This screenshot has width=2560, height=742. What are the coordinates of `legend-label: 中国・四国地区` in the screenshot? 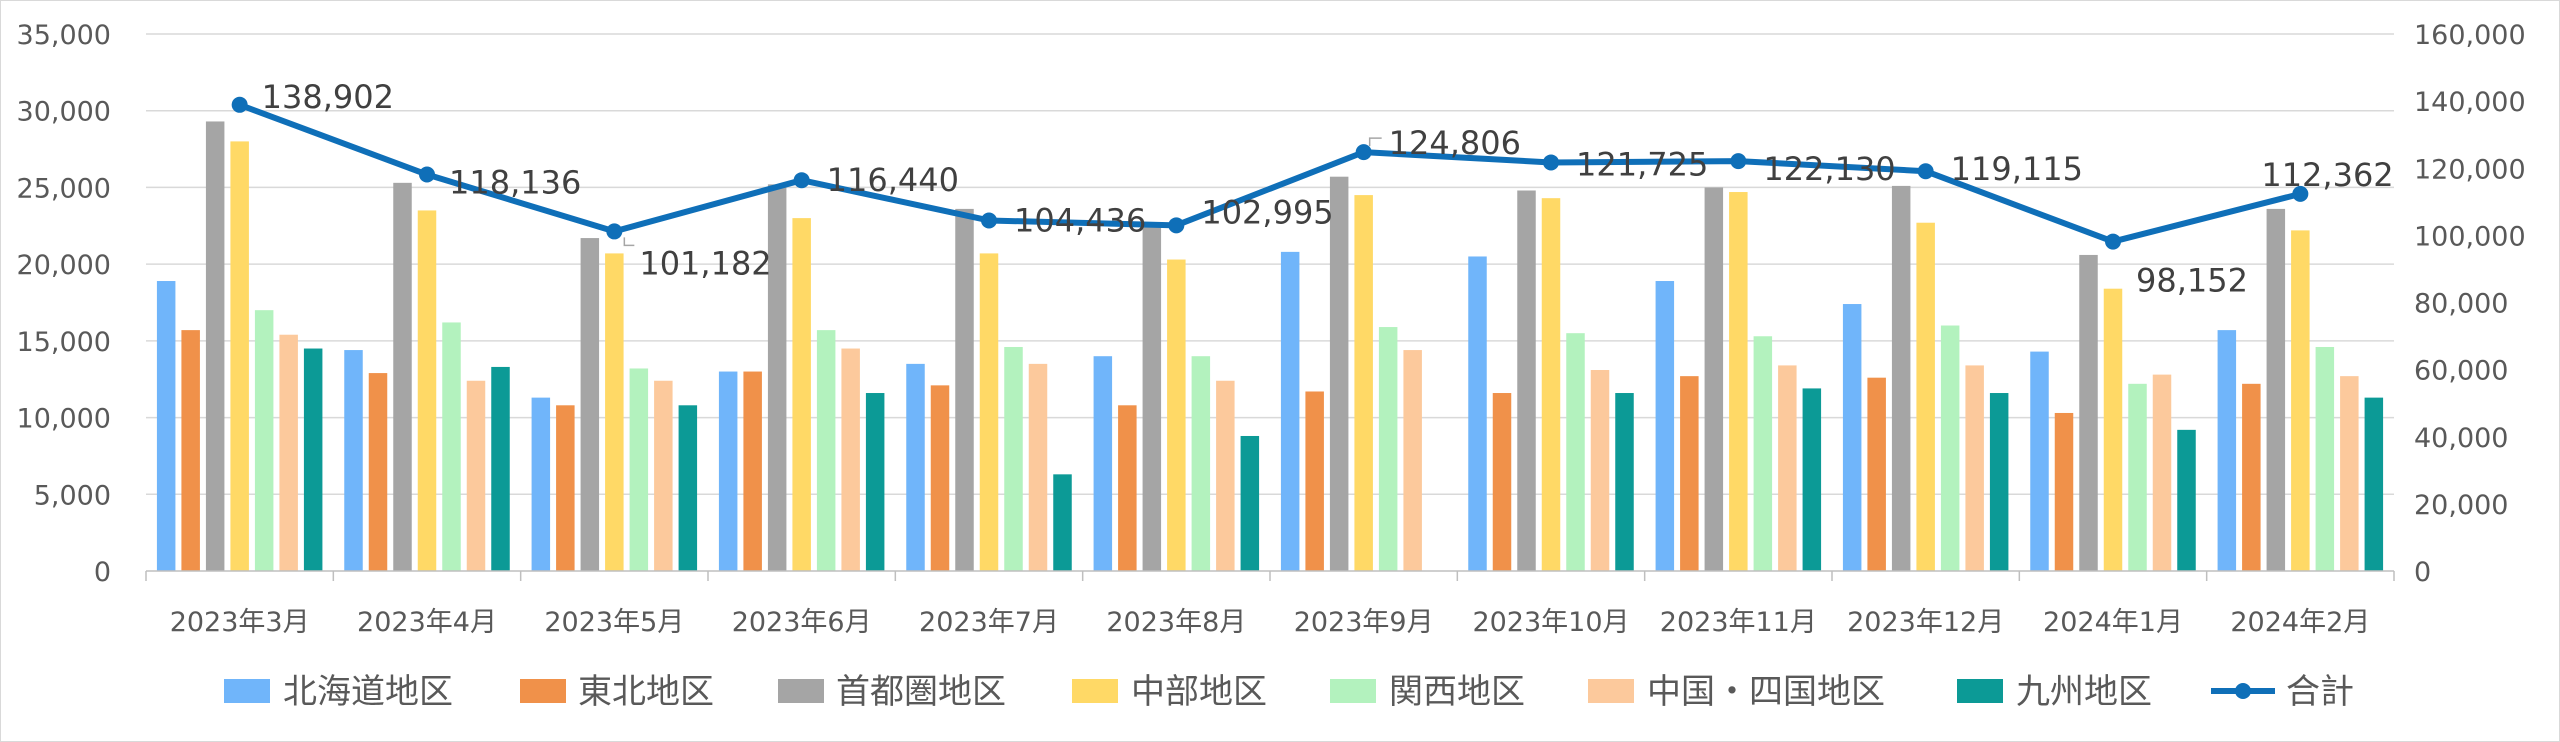 It's located at (1766, 692).